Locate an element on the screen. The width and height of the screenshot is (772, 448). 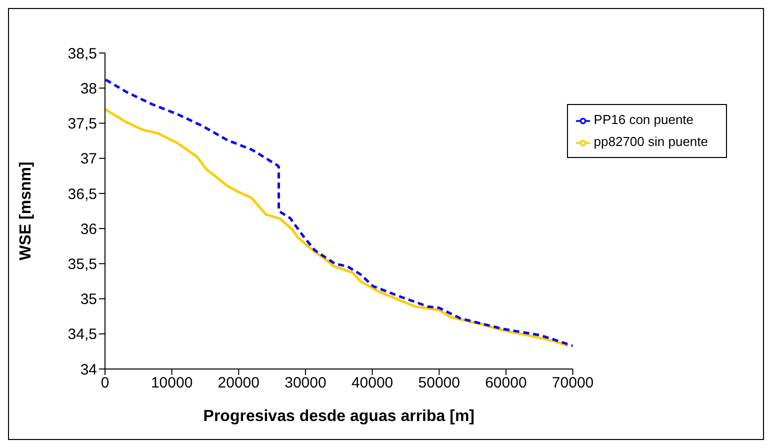
x-tick-label: 50000 is located at coordinates (439, 383).